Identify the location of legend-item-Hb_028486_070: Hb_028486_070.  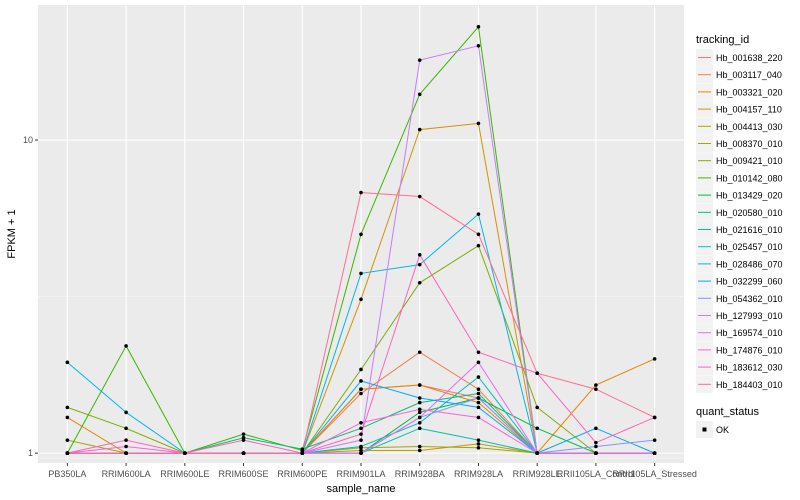
(739, 264).